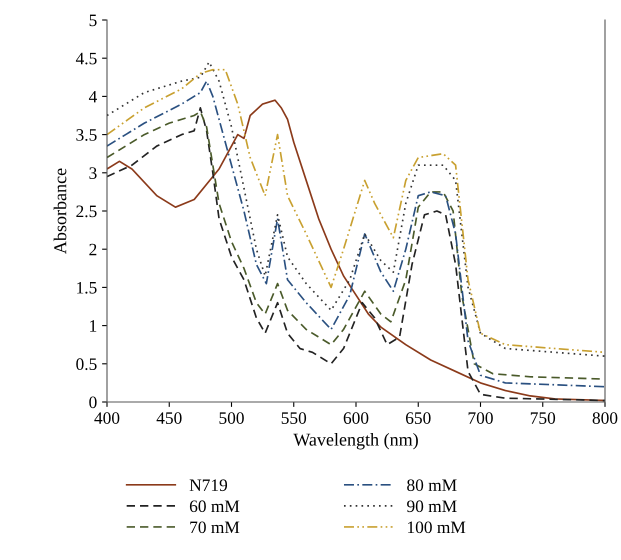 This screenshot has height=560, width=621. What do you see at coordinates (169, 418) in the screenshot?
I see `x-tick-label: 450` at bounding box center [169, 418].